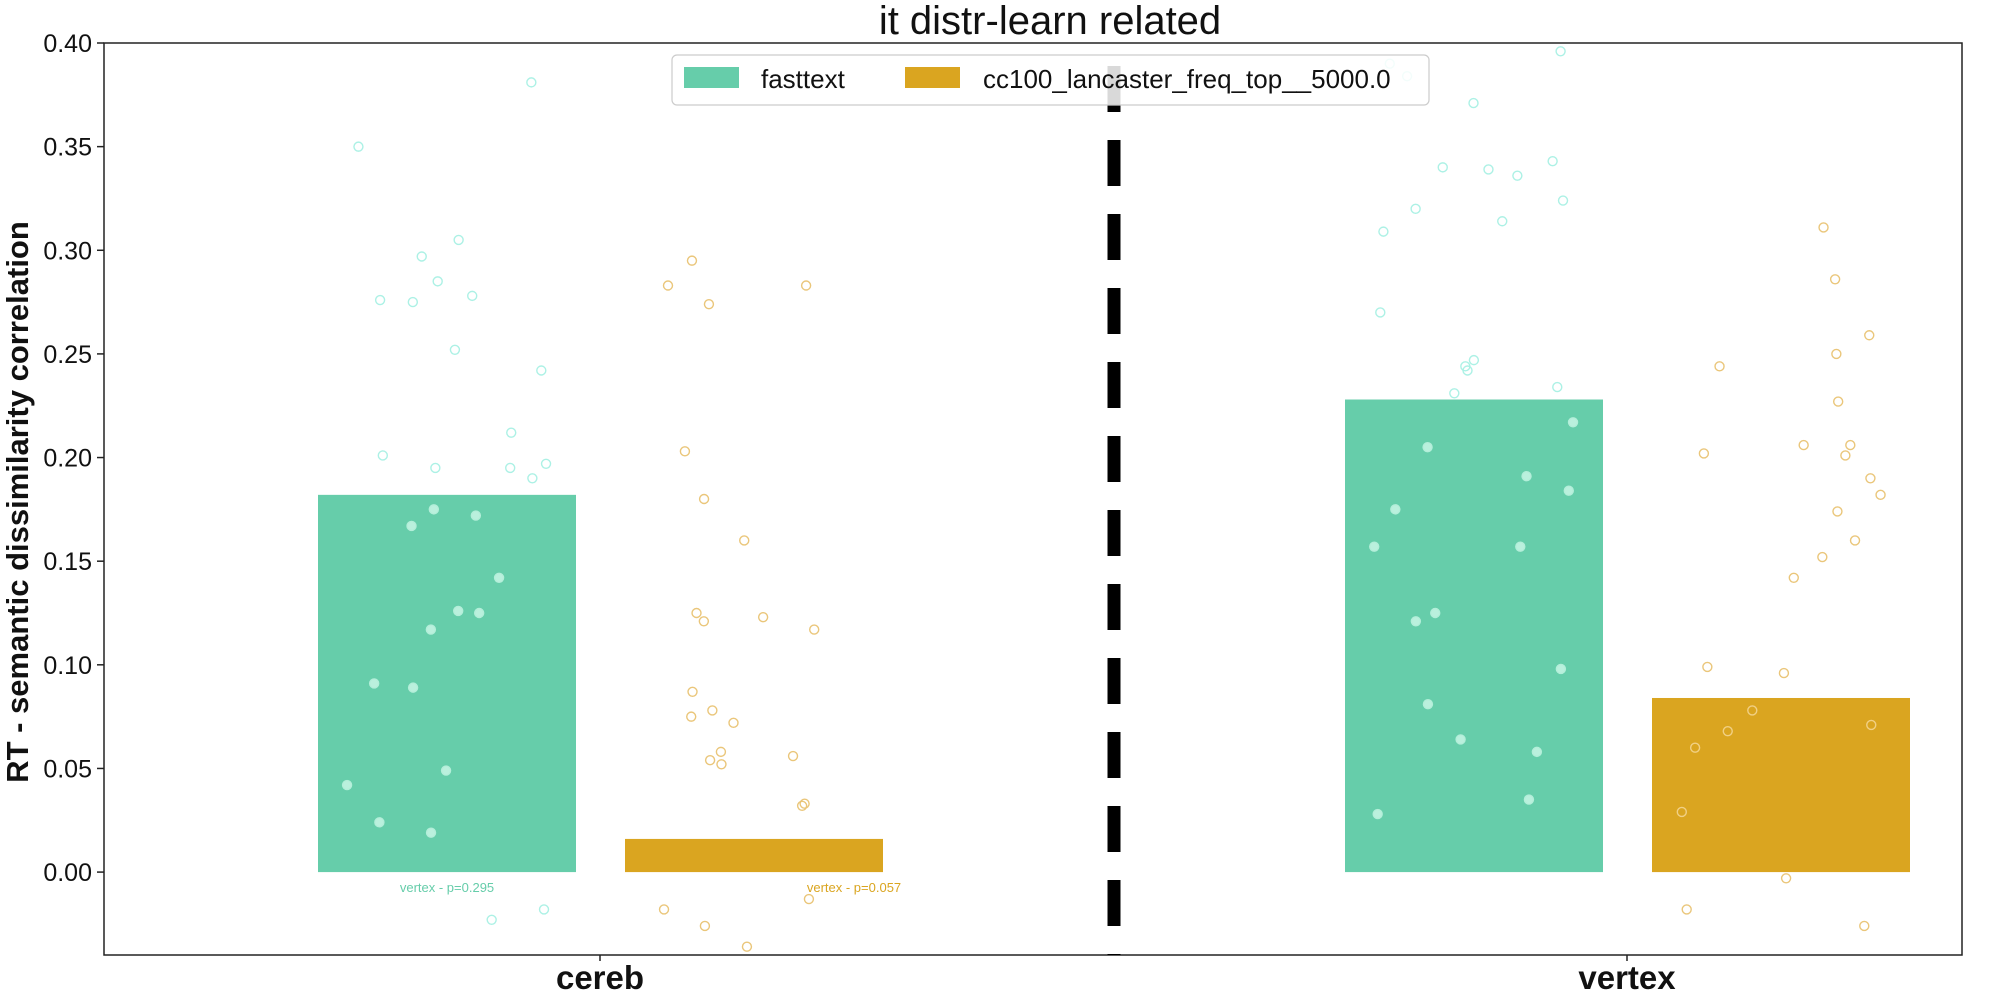  Describe the element at coordinates (67, 44) in the screenshot. I see `y-tick-label: 0.40` at that location.